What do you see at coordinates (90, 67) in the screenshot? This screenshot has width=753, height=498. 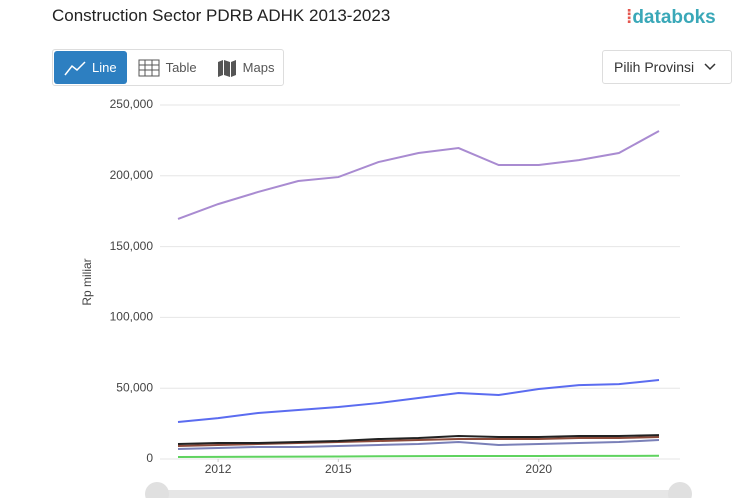 I see `tab-line: Line` at bounding box center [90, 67].